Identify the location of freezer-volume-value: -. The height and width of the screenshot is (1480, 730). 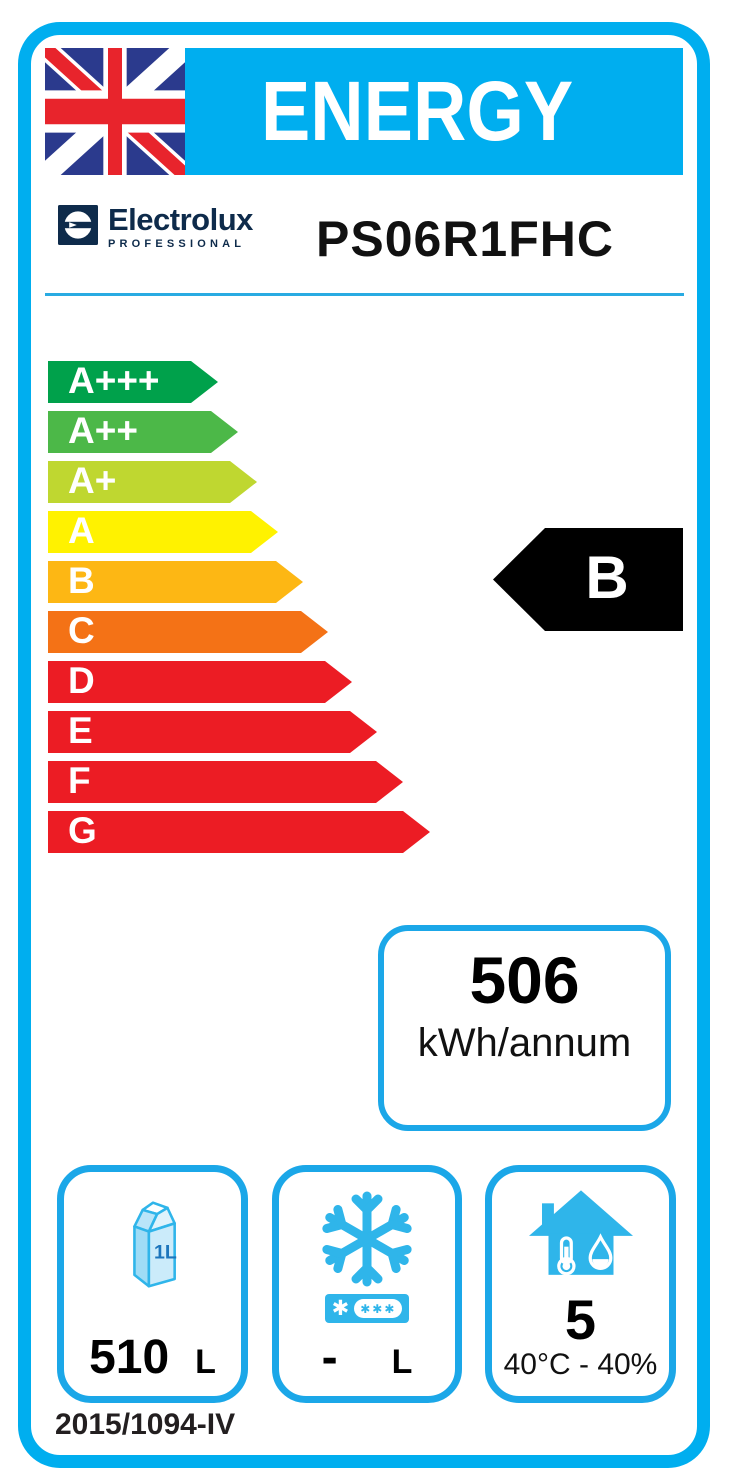
(329, 1357).